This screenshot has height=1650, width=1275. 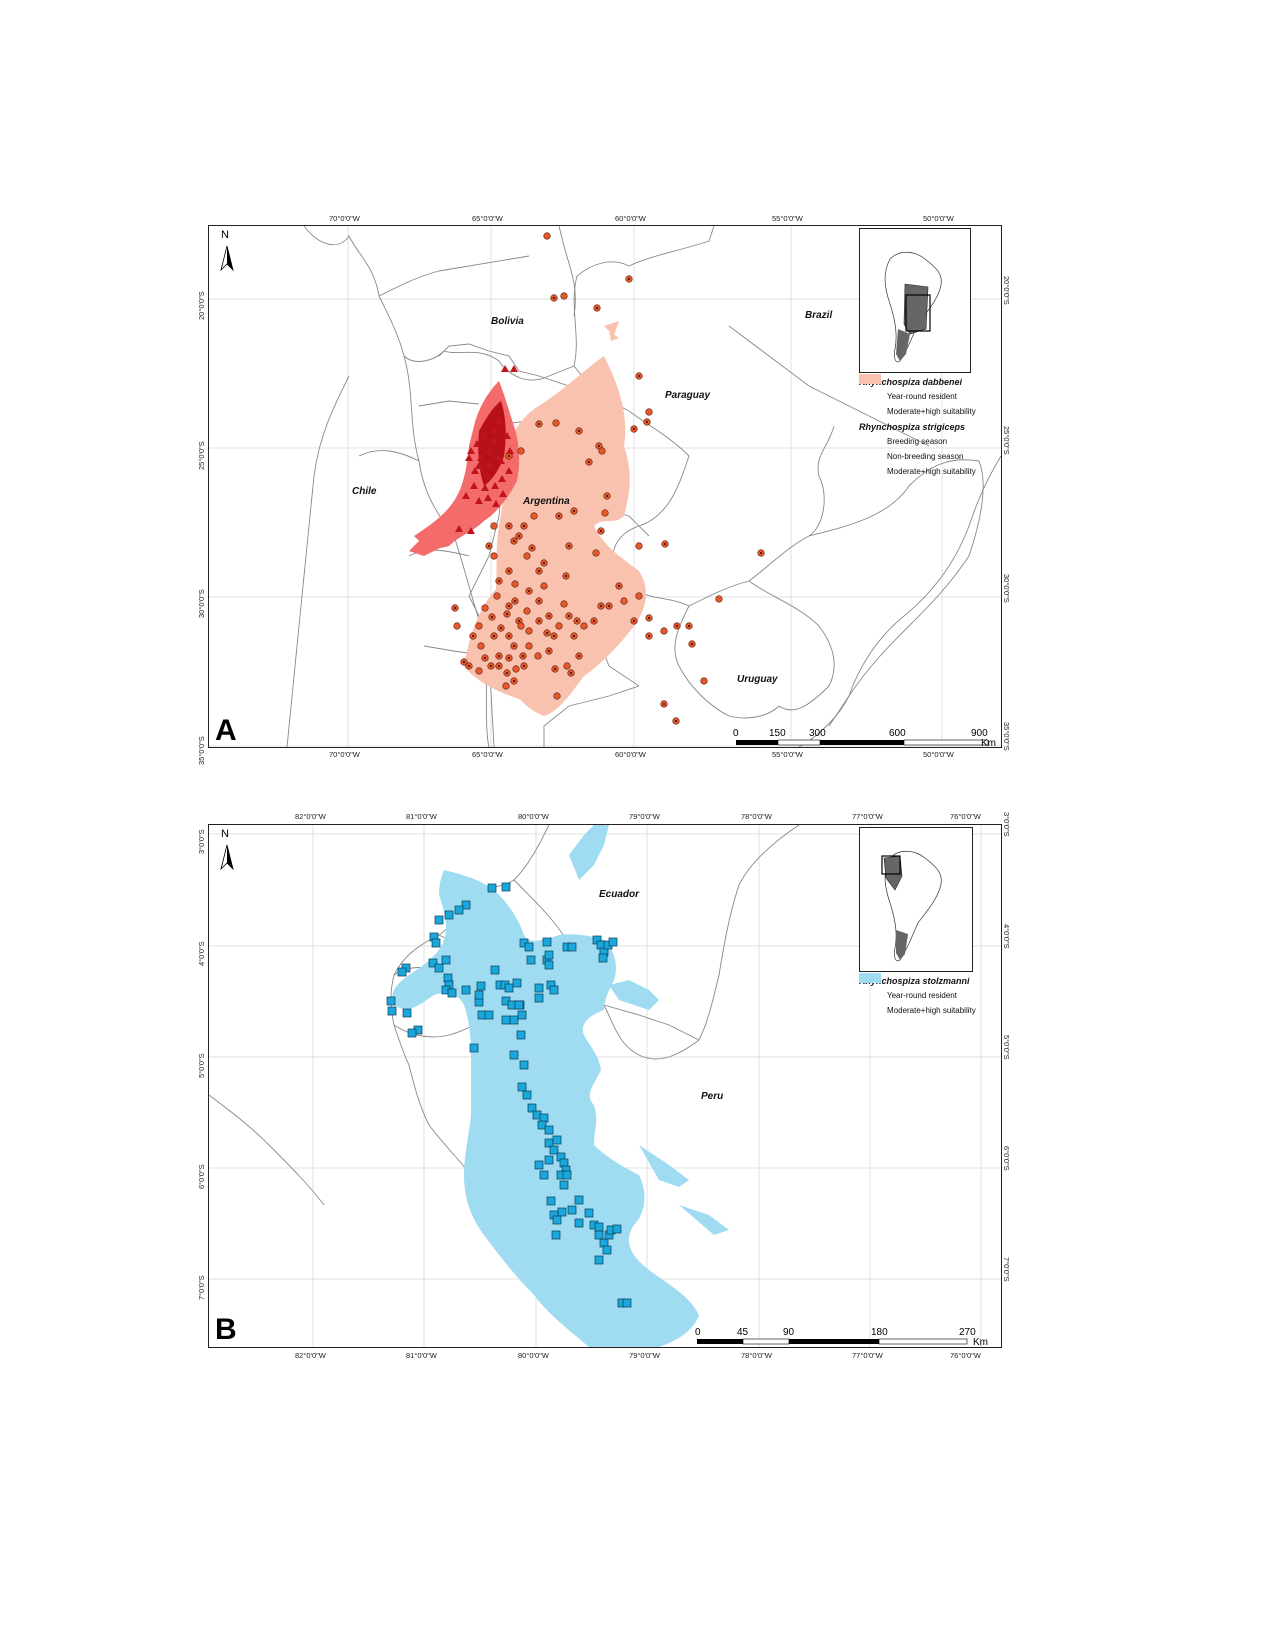 What do you see at coordinates (870, 978) in the screenshot?
I see `area-swatch-icon` at bounding box center [870, 978].